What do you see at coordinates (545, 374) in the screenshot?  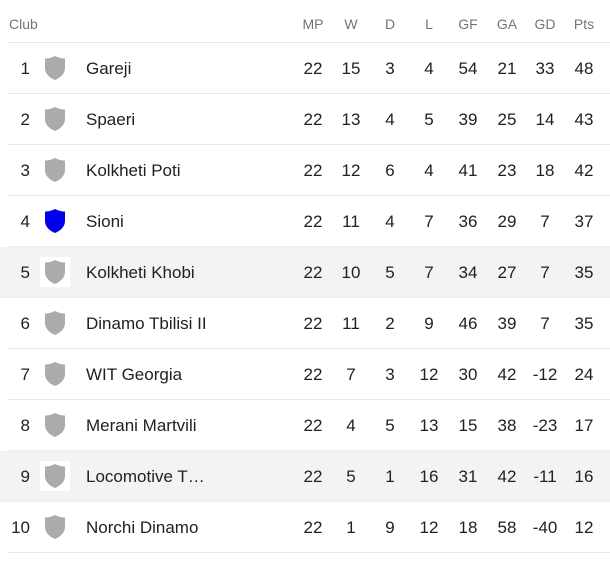 I see `stat-gd: -12` at bounding box center [545, 374].